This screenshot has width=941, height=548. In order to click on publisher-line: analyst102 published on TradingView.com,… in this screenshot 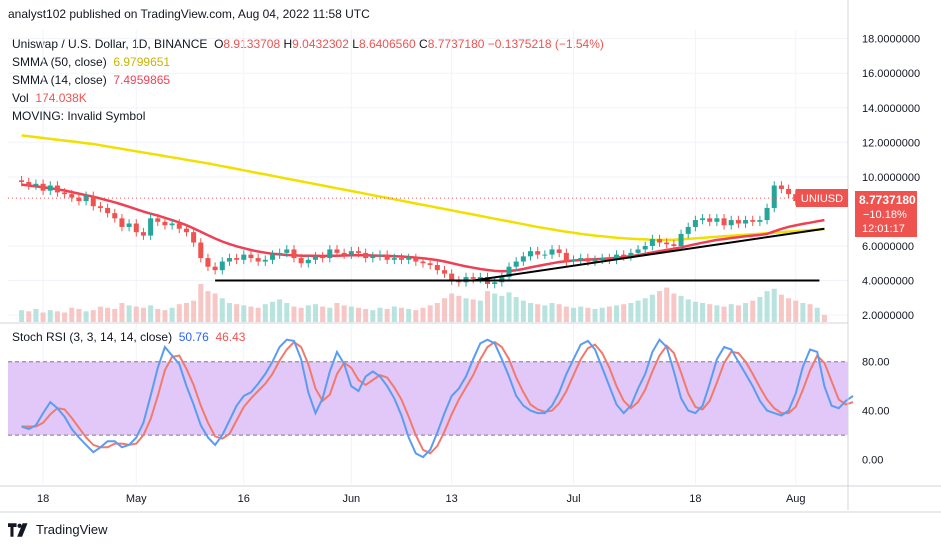, I will do `click(189, 14)`.